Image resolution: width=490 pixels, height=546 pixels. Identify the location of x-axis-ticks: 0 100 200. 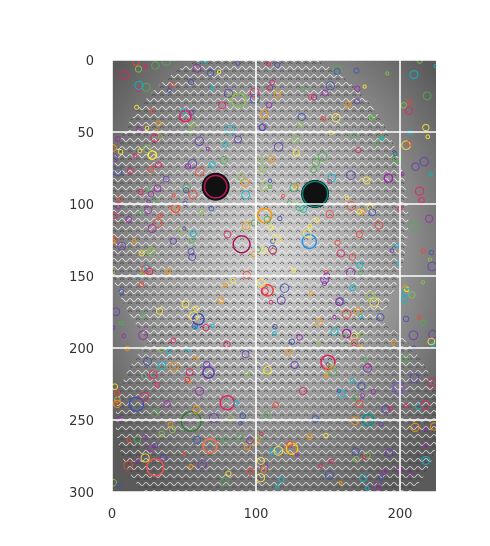
(260, 514).